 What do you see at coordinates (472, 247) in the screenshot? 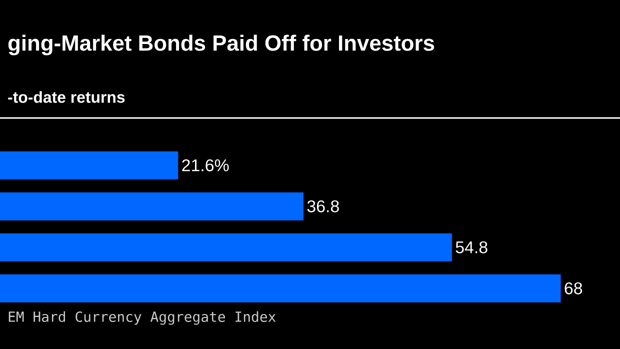
I see `data-label: 54.8` at bounding box center [472, 247].